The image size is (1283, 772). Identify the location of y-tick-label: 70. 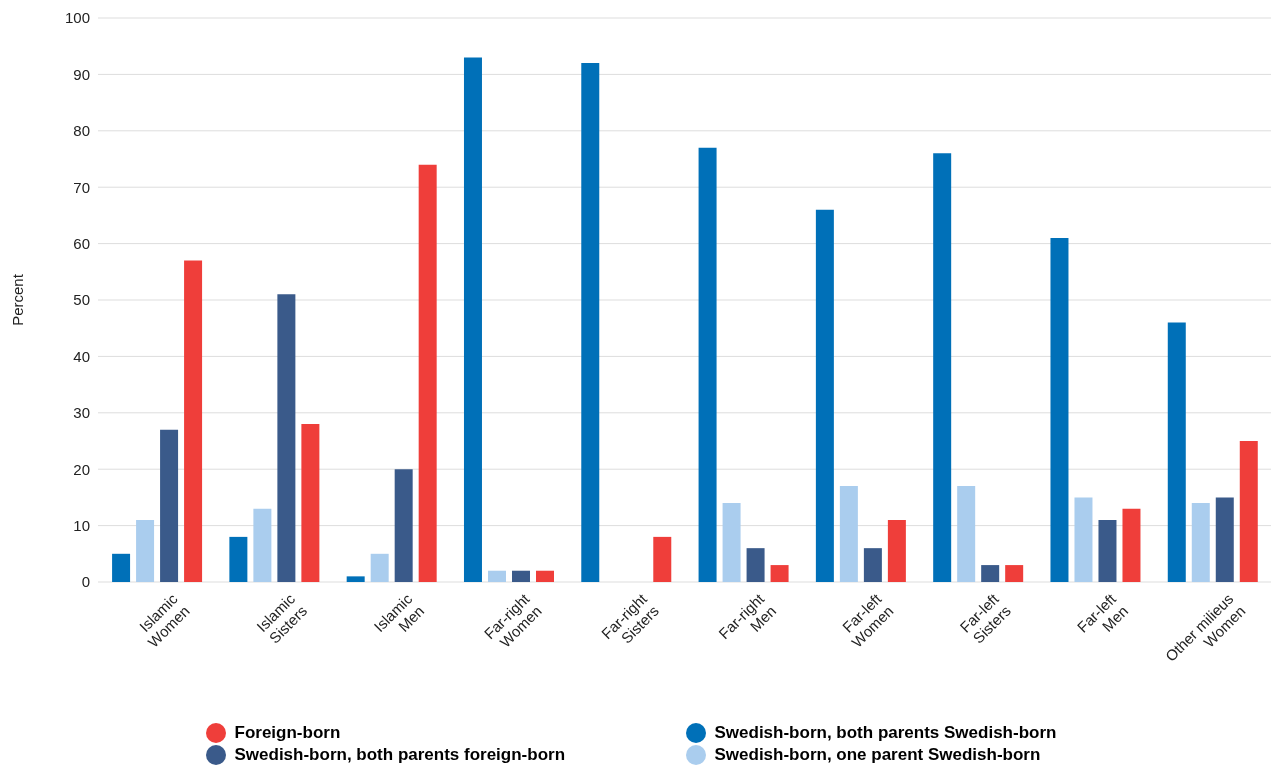
(81, 187).